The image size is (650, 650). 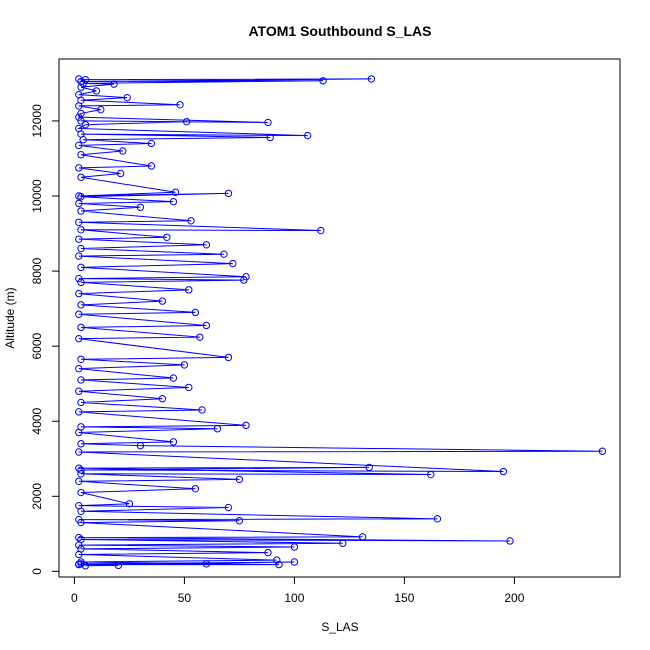 I want to click on x-tick-label: 200, so click(x=514, y=598).